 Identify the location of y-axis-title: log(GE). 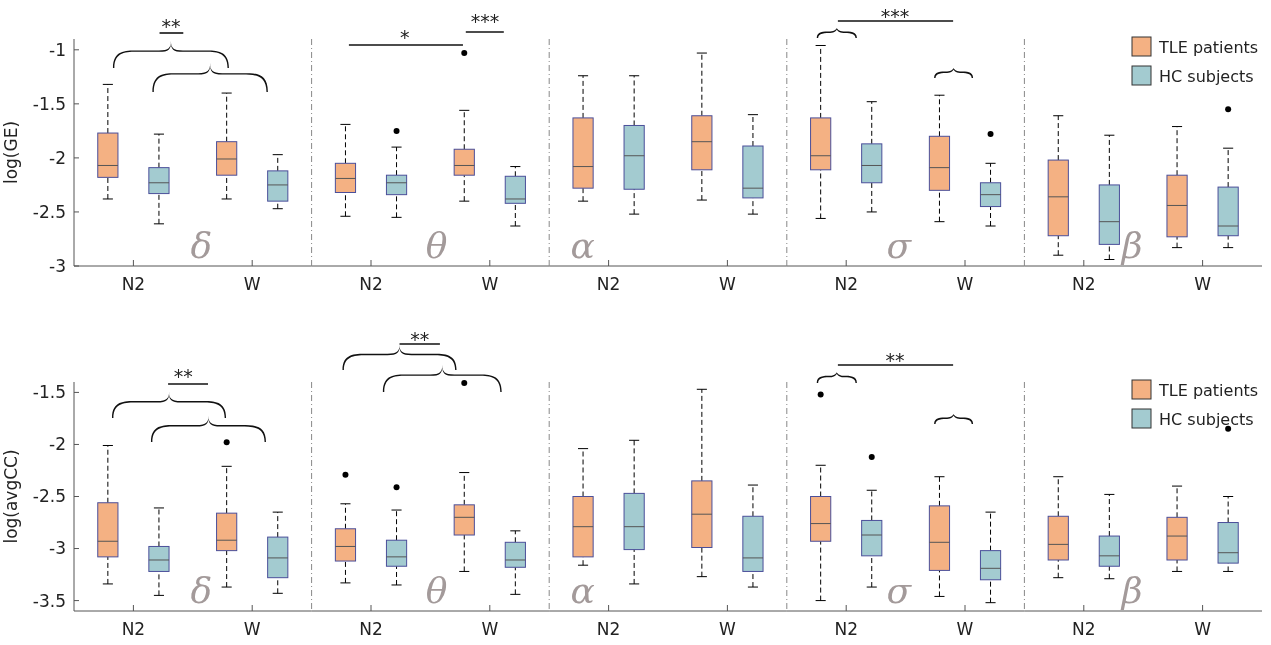
(11, 152).